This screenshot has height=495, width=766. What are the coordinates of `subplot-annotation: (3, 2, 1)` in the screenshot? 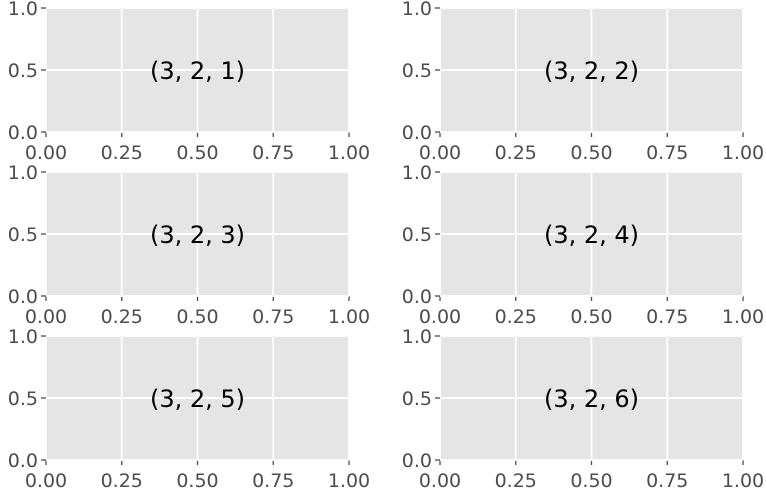 It's located at (197, 71).